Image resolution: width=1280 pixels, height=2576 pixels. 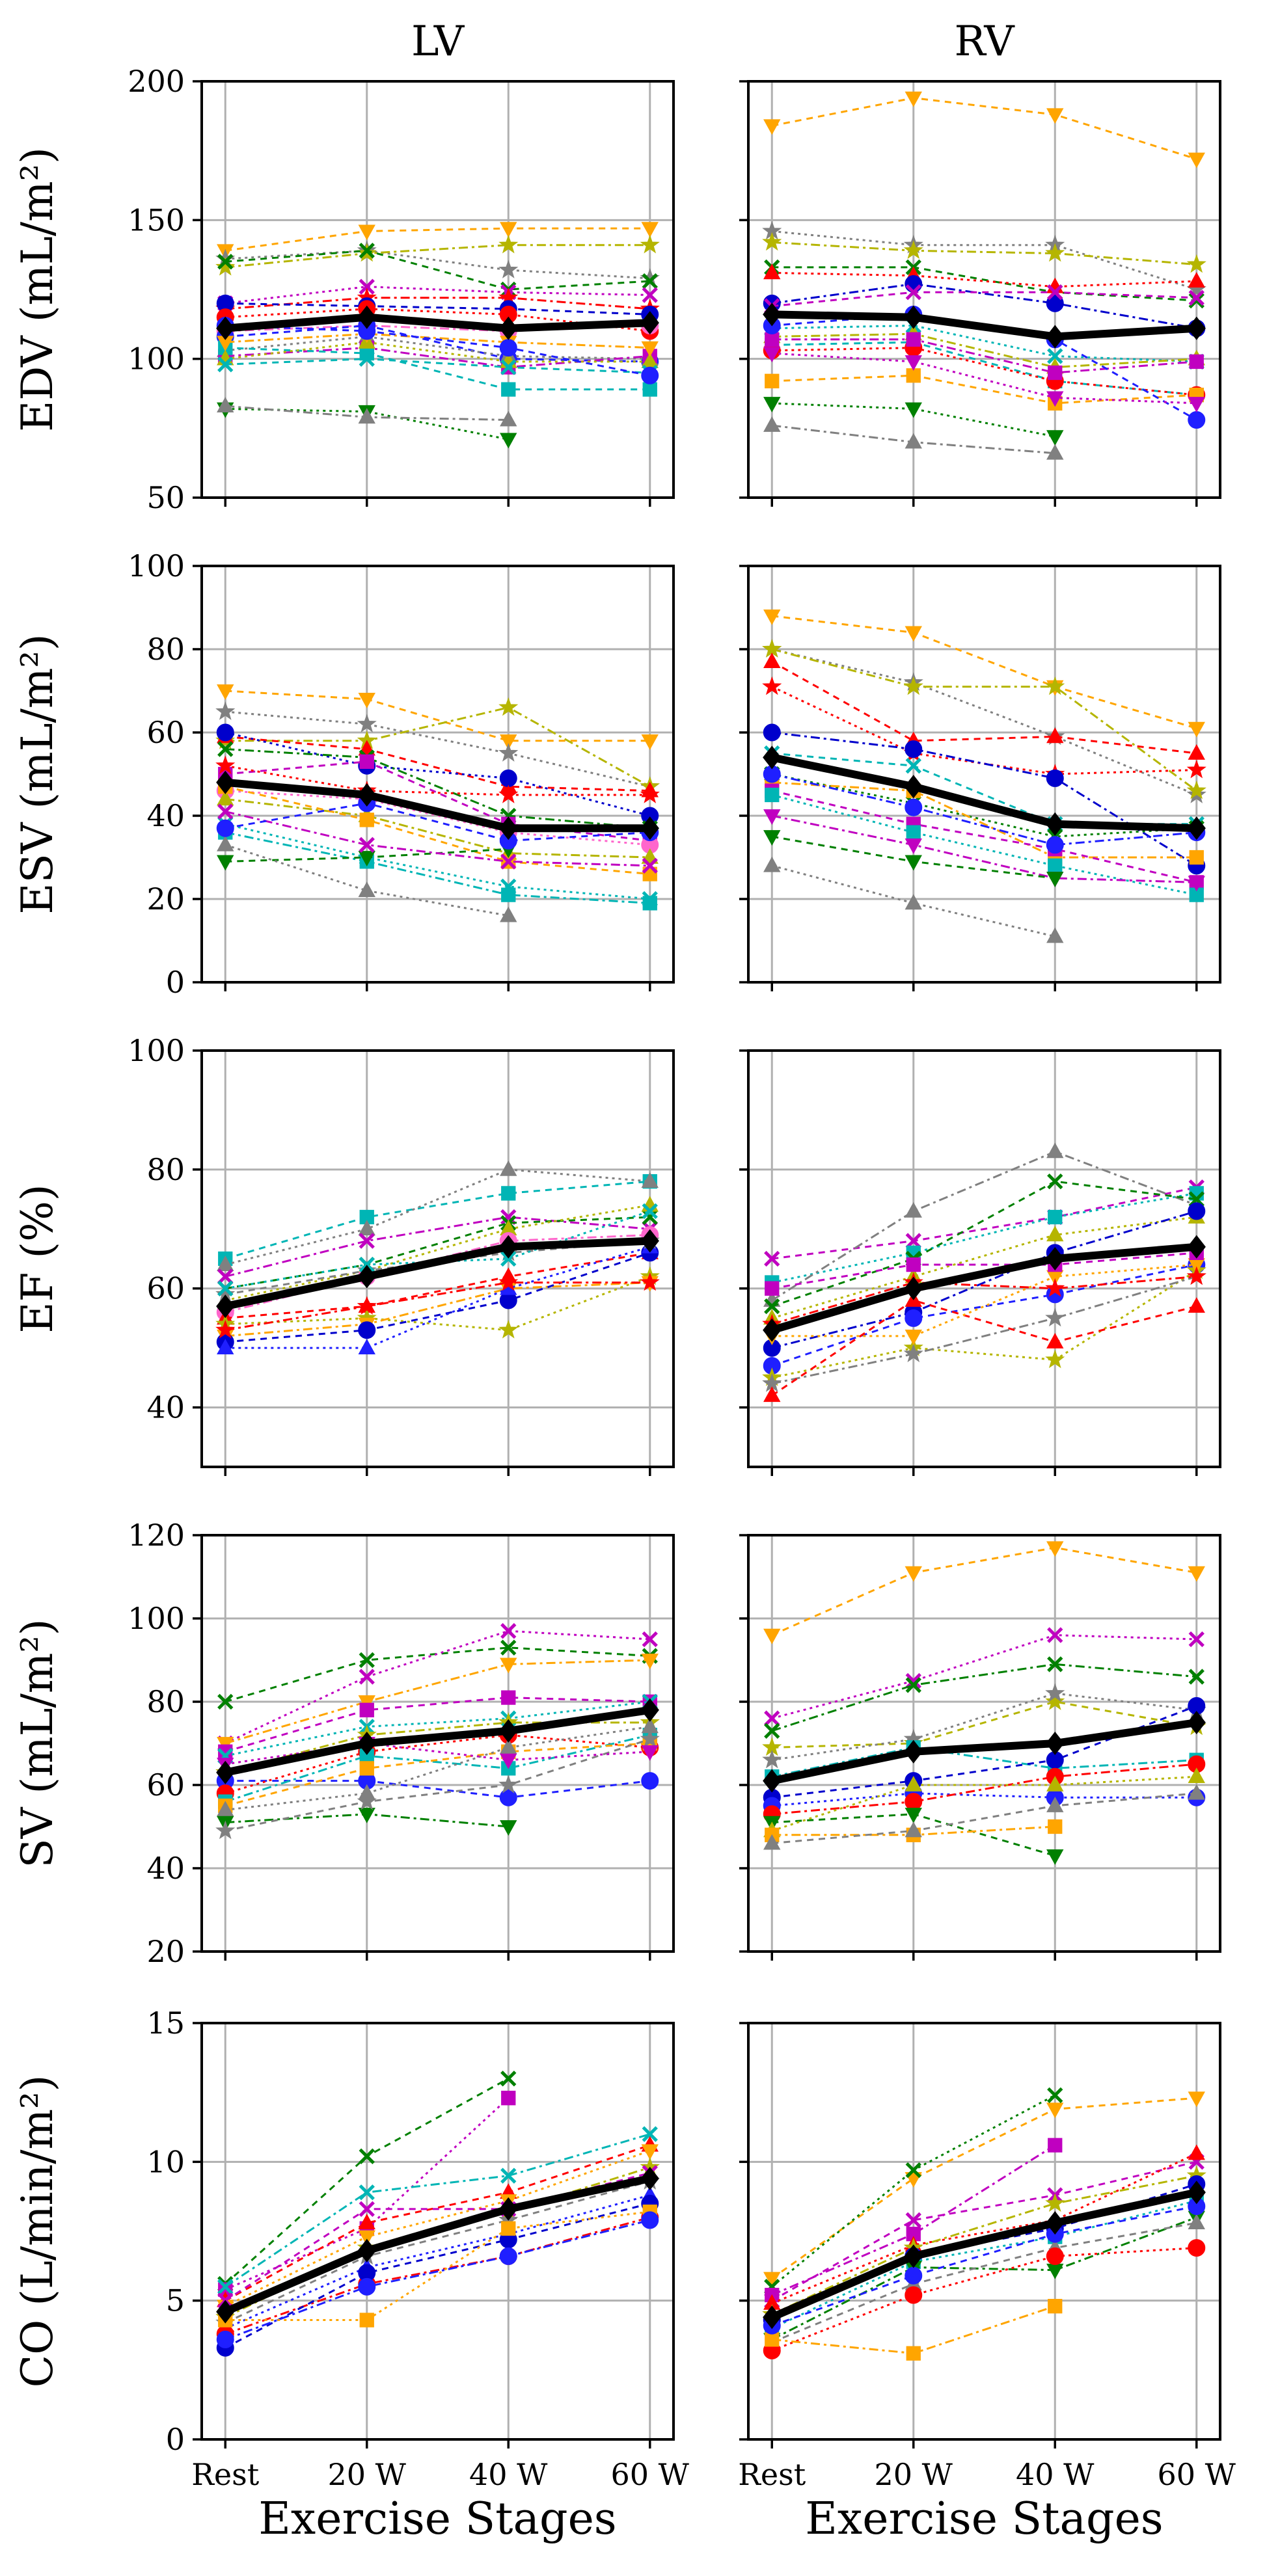 I want to click on panel-esv-lv: 0 20 40 60 80 100 ESV (mL/m²), so click(x=343, y=774).